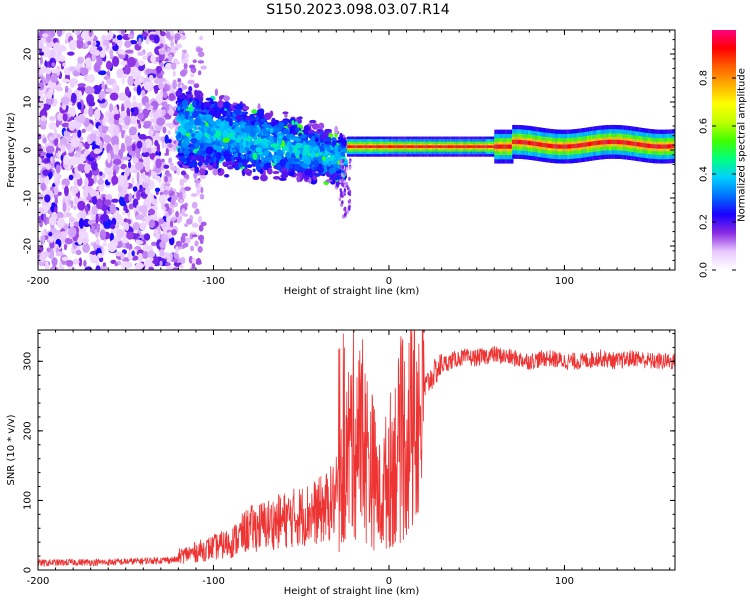  What do you see at coordinates (28, 150) in the screenshot?
I see `y-tick-label: 0` at bounding box center [28, 150].